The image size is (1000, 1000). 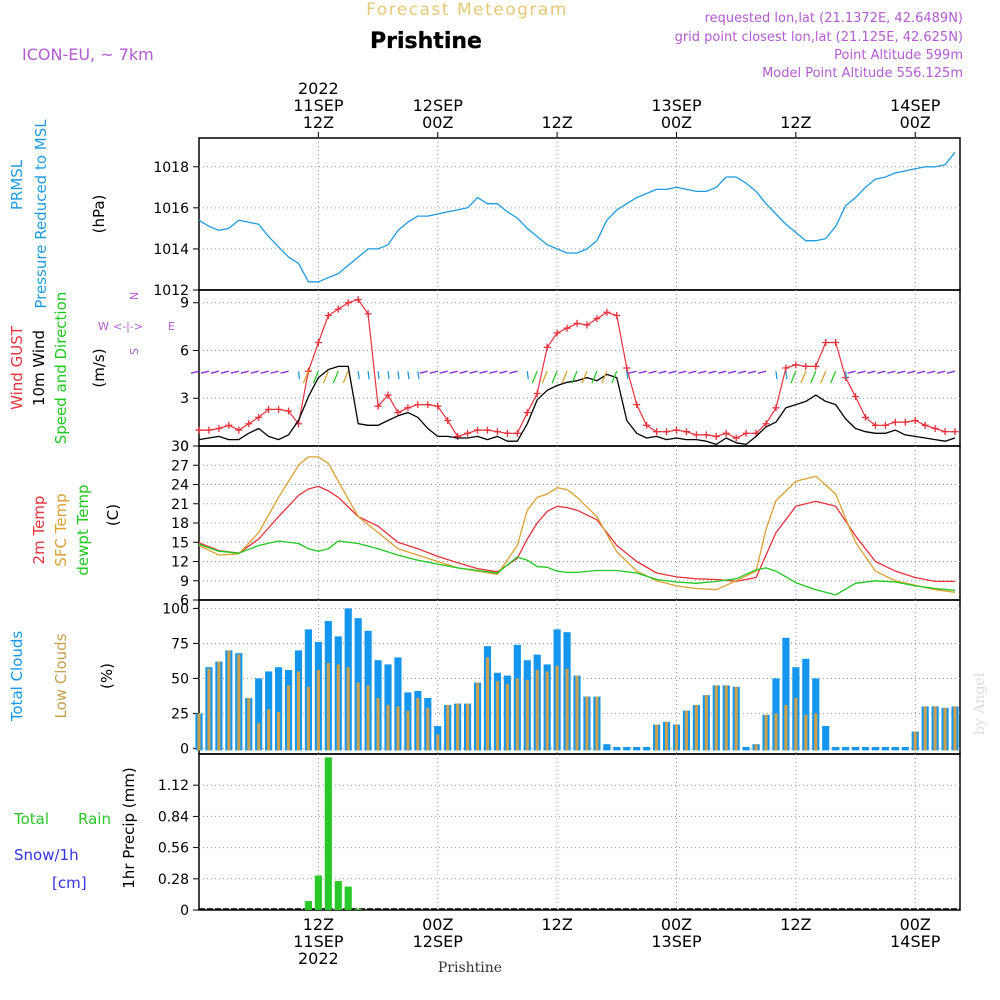 What do you see at coordinates (94, 819) in the screenshot?
I see `precip-rain-label: Rain` at bounding box center [94, 819].